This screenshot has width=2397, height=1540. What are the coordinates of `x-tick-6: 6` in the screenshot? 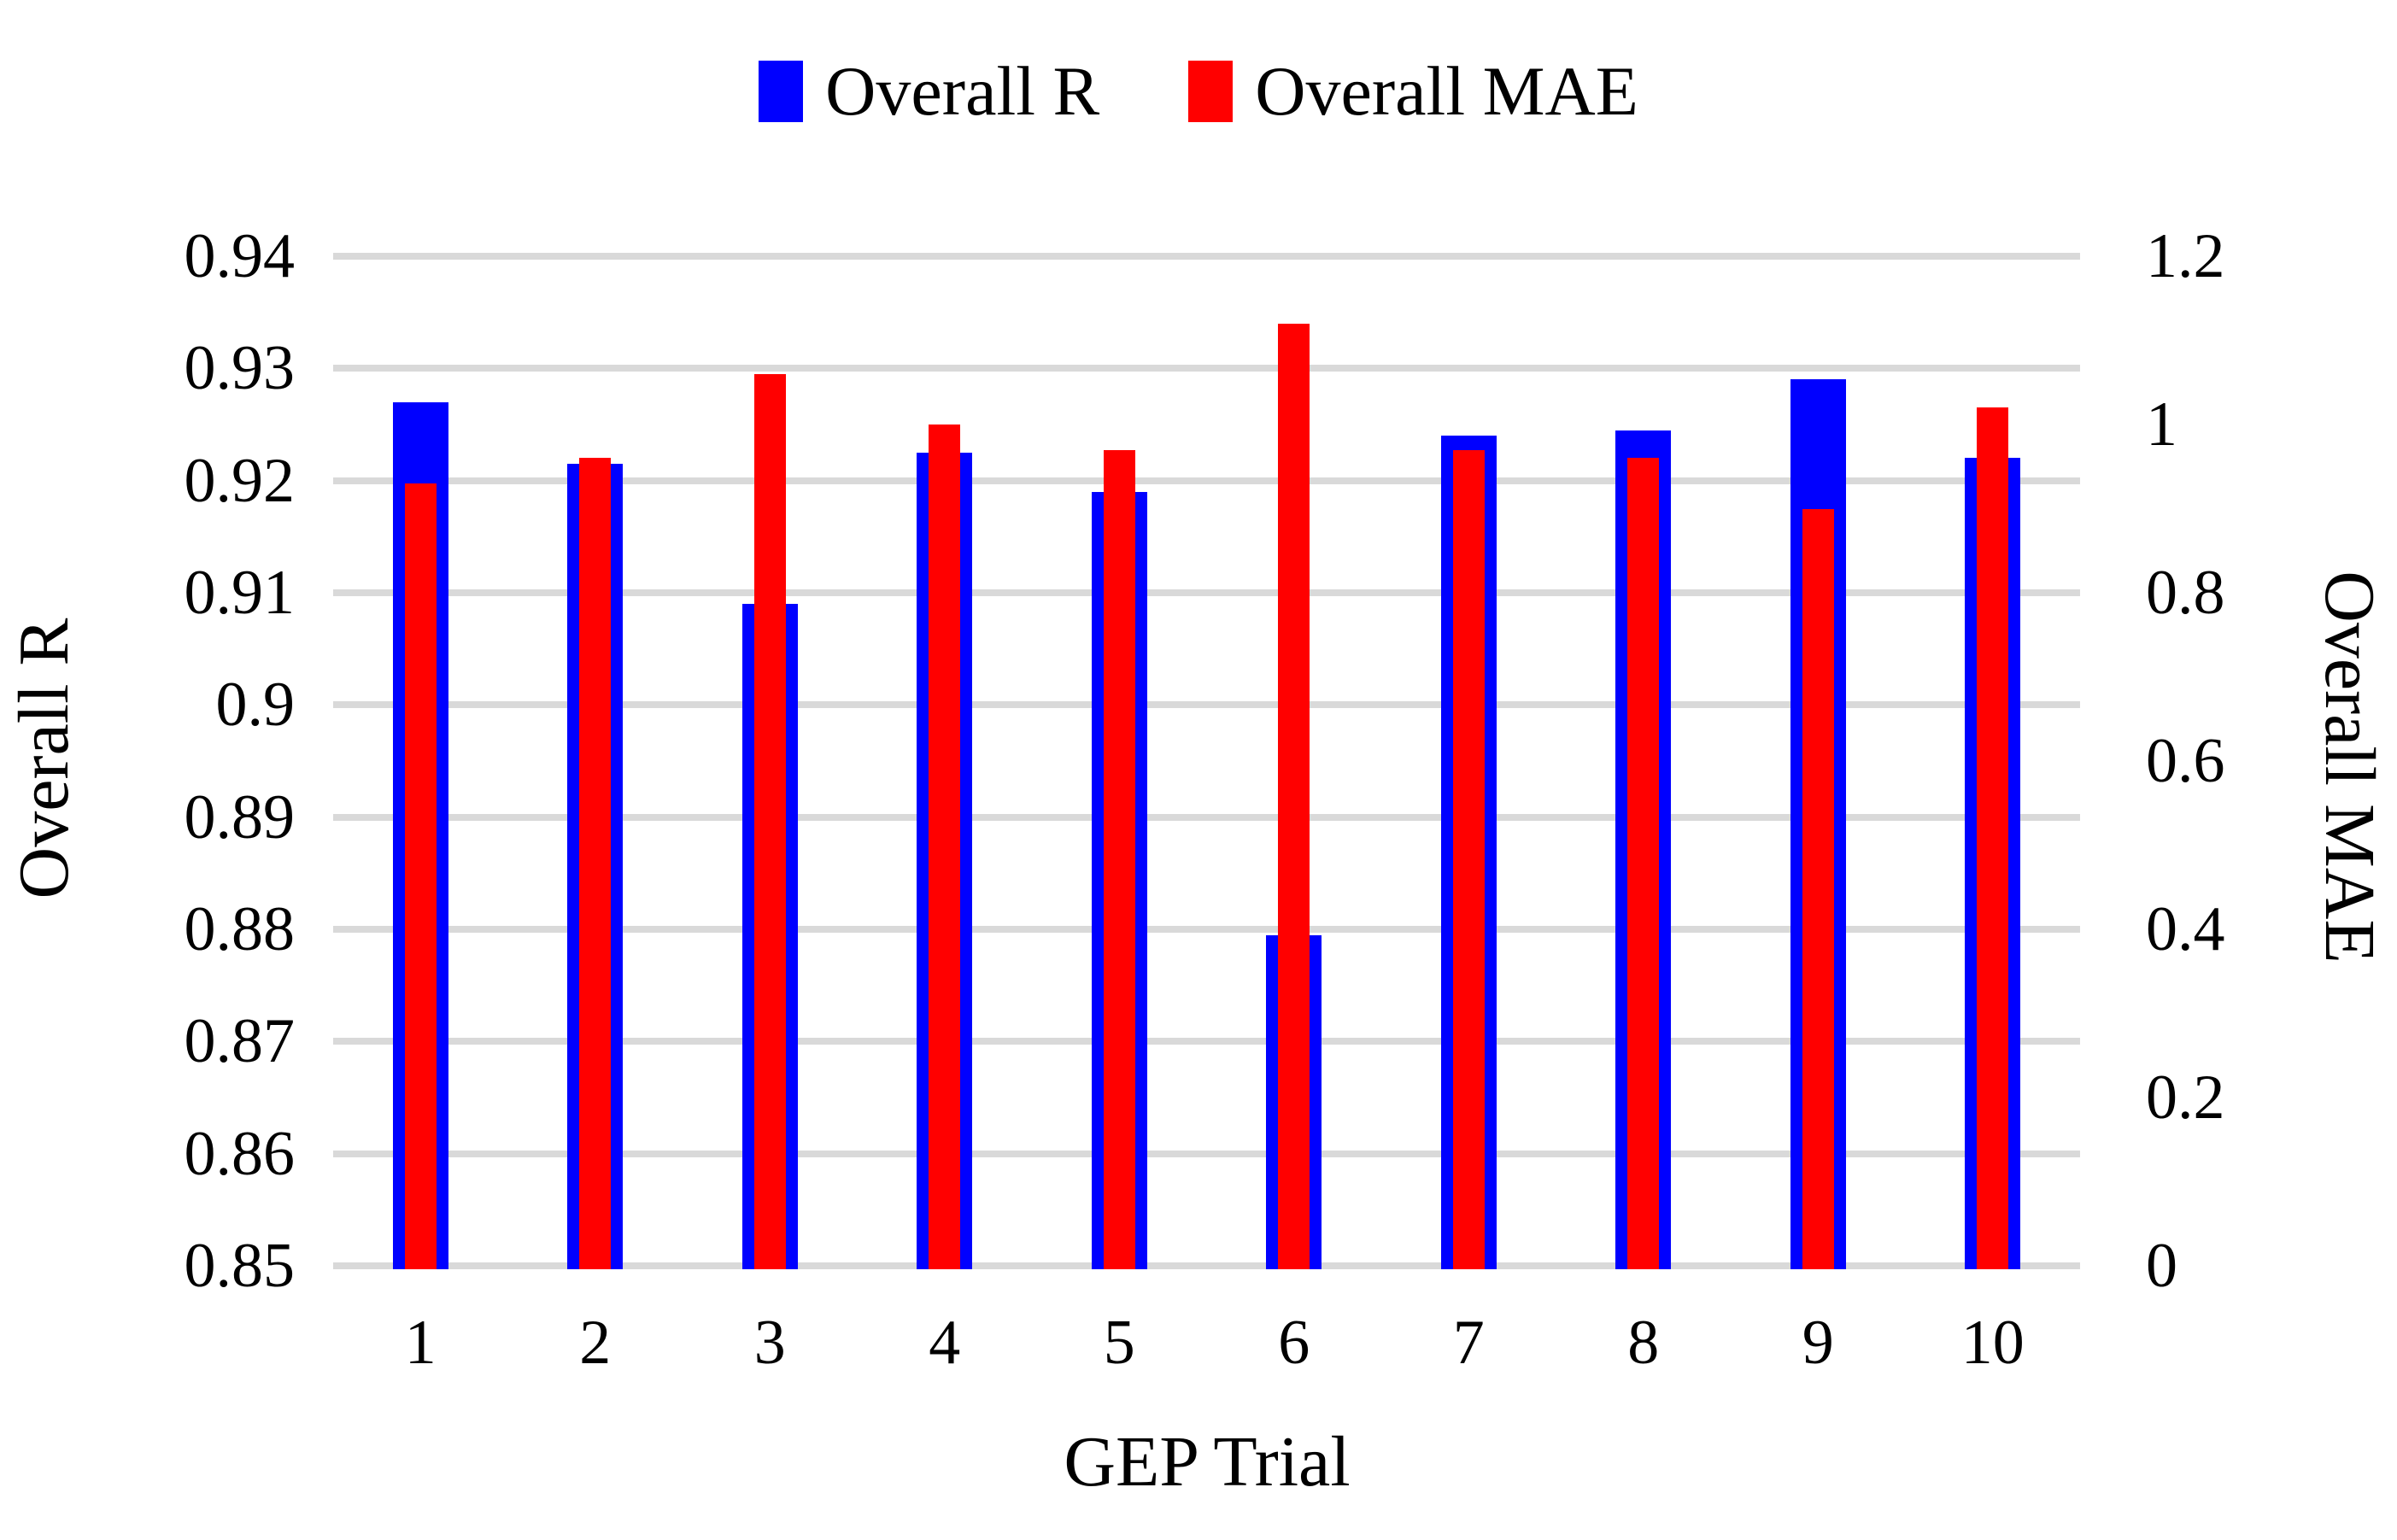 It's located at (1294, 1343).